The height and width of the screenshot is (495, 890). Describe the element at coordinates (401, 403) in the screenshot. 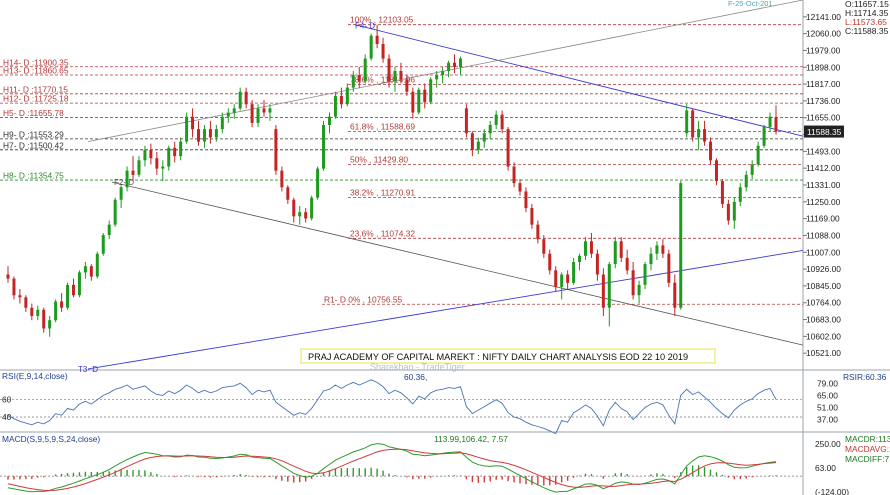

I see `rsi-panel: 60 40 RSI(E,9,14,close) 60.36,` at that location.